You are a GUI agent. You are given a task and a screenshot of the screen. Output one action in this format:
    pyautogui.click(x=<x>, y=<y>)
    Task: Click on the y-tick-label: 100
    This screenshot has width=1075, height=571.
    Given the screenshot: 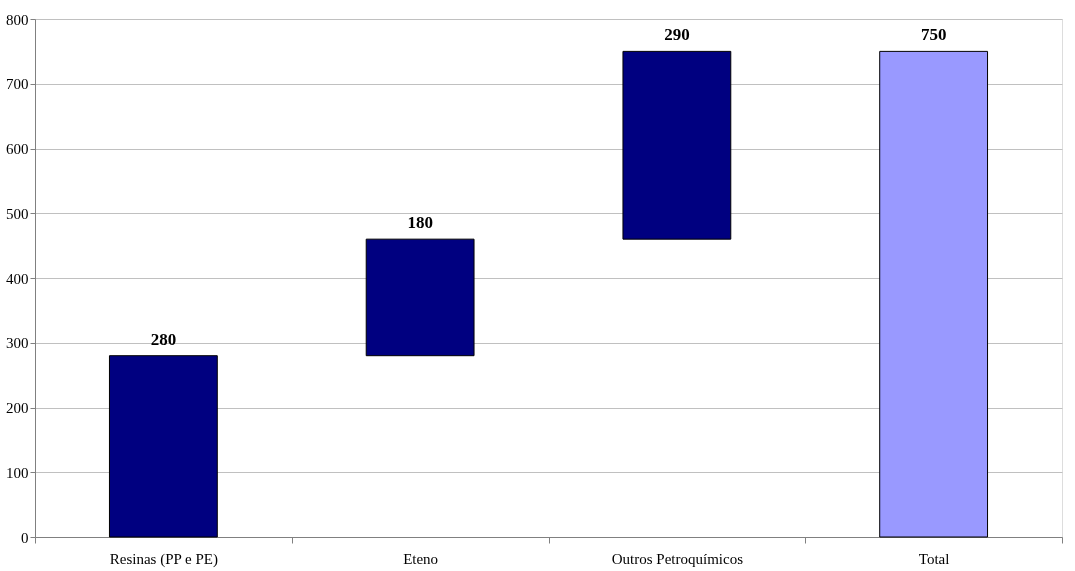 What is the action you would take?
    pyautogui.click(x=17, y=472)
    